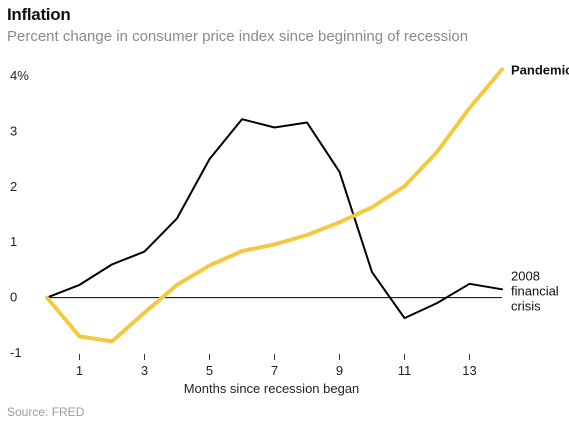 The height and width of the screenshot is (424, 569). What do you see at coordinates (144, 370) in the screenshot?
I see `x-tick-label: 3` at bounding box center [144, 370].